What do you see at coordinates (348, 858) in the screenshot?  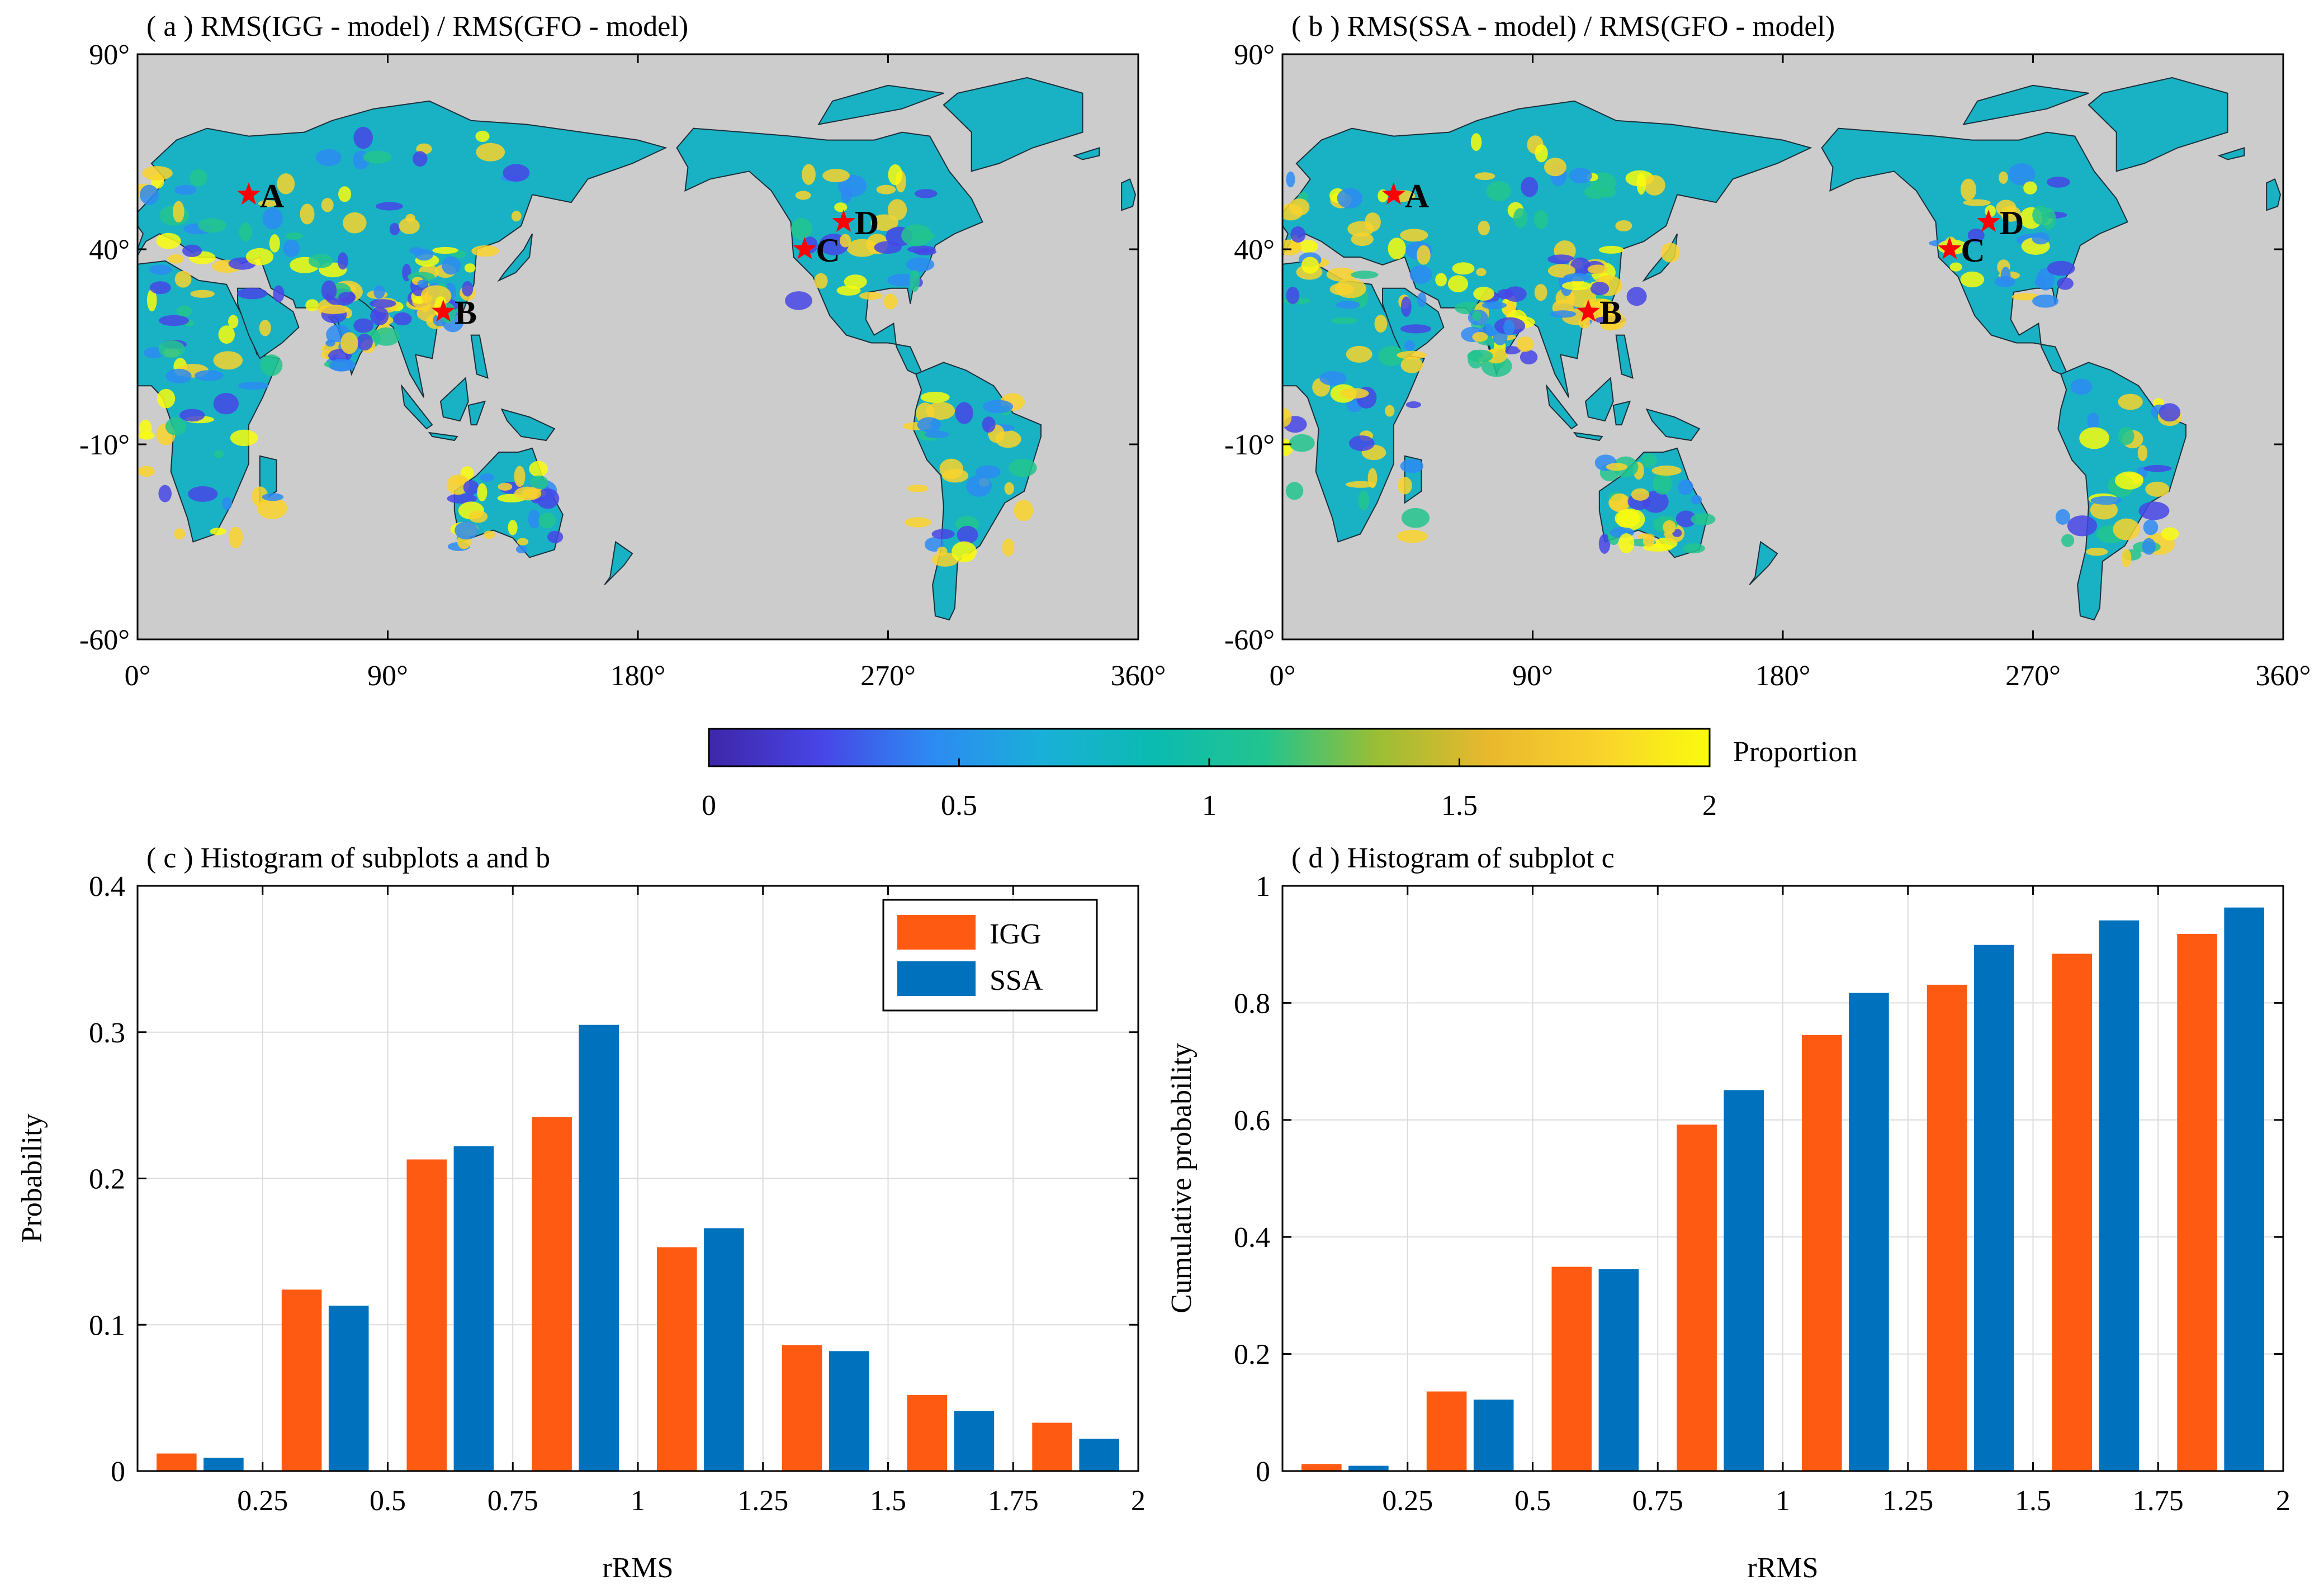 I see `hist-c-title: ( c ) Histogram of subplots a and b` at bounding box center [348, 858].